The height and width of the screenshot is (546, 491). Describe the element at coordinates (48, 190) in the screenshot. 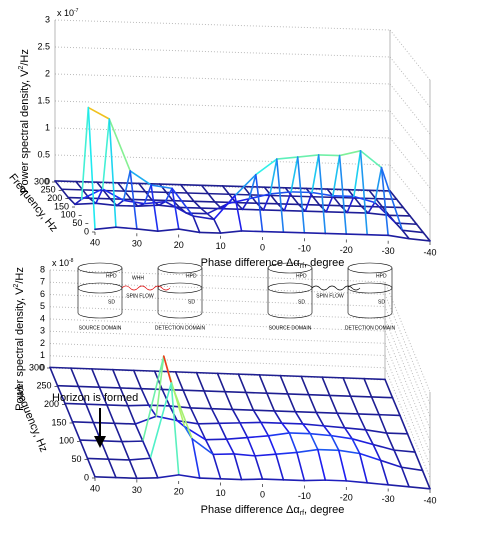

I see `y-tick-label: 250` at that location.